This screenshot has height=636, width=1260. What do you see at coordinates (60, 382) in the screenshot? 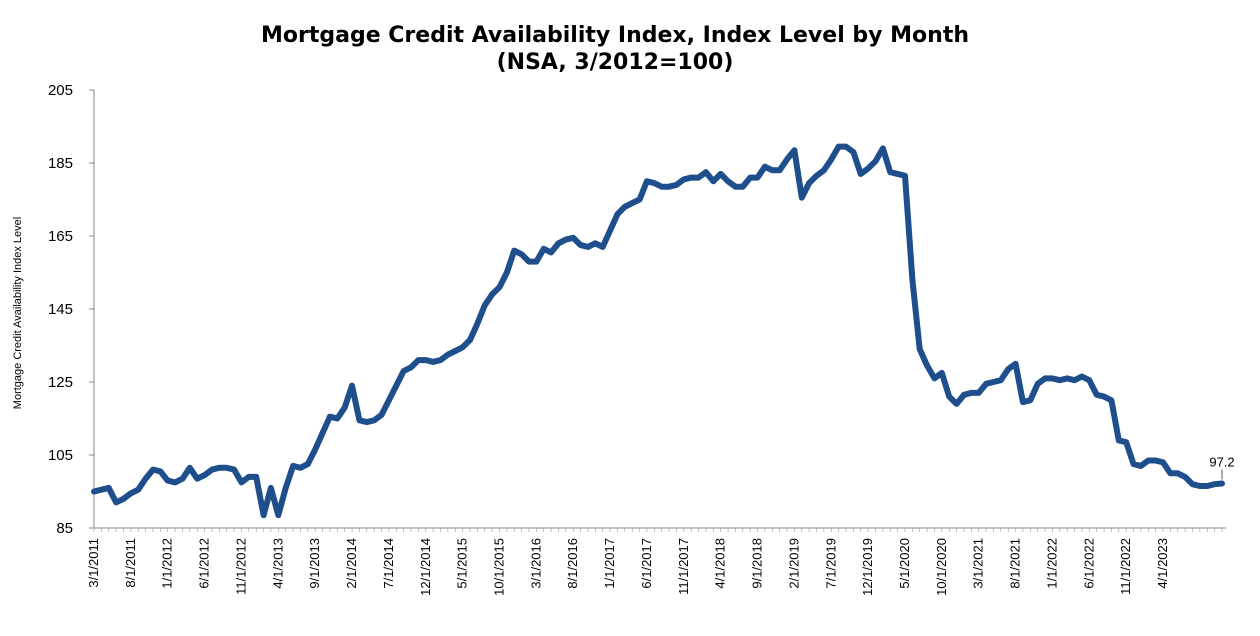
I see `y-tick-label: 125` at bounding box center [60, 382].